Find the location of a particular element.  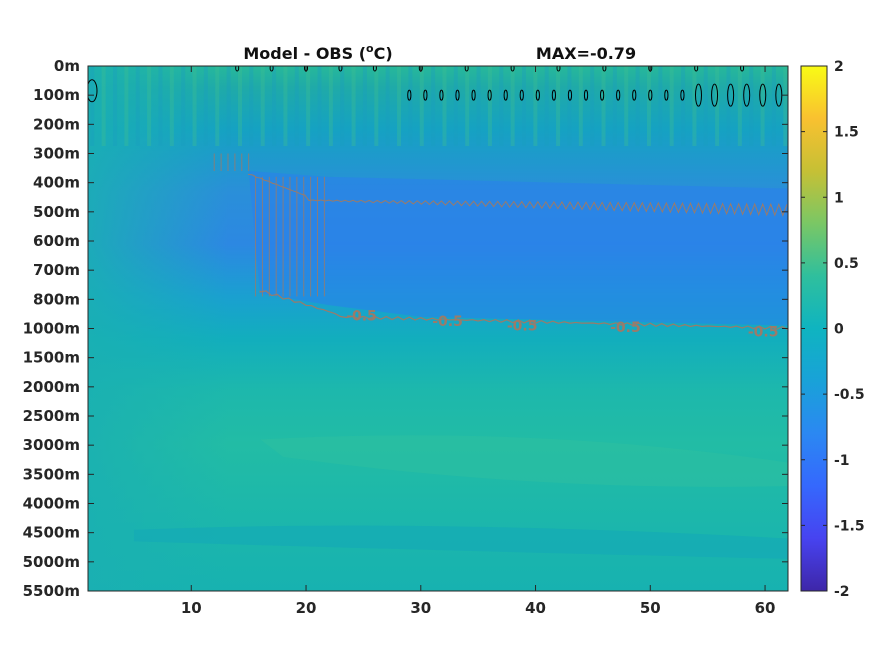

contour-upper-boundary is located at coordinates (518, 195).